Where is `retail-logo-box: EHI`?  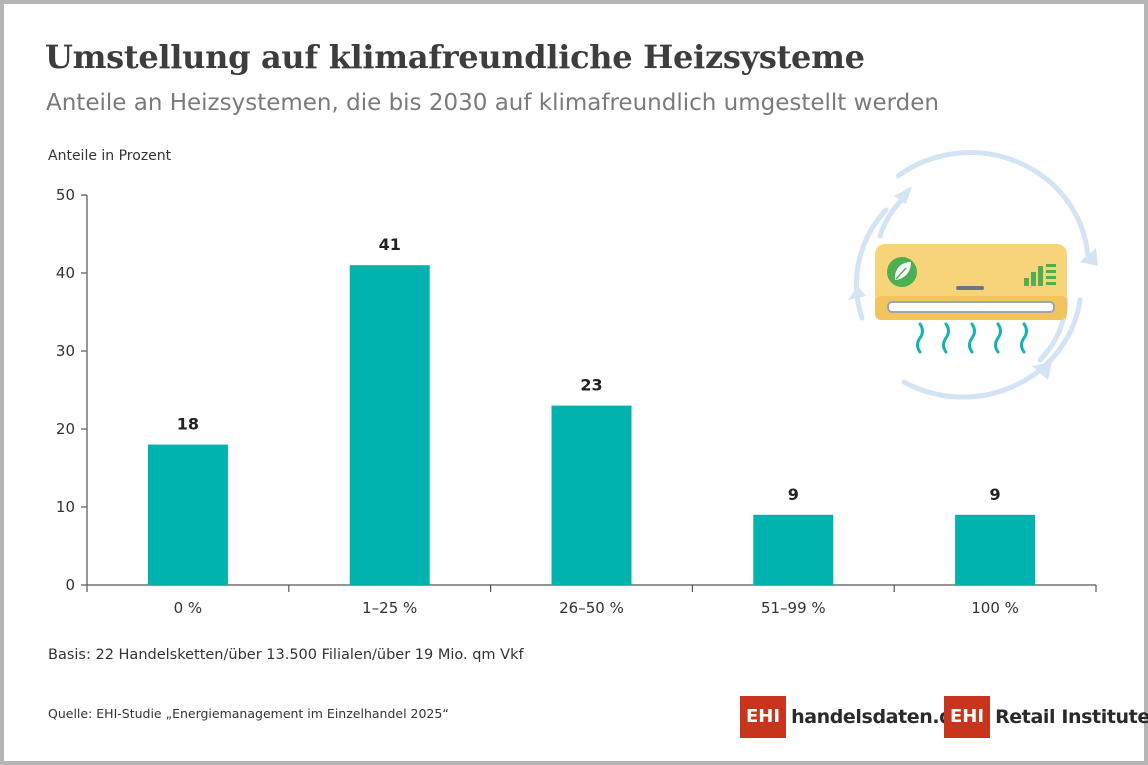
retail-logo-box: EHI is located at coordinates (967, 717).